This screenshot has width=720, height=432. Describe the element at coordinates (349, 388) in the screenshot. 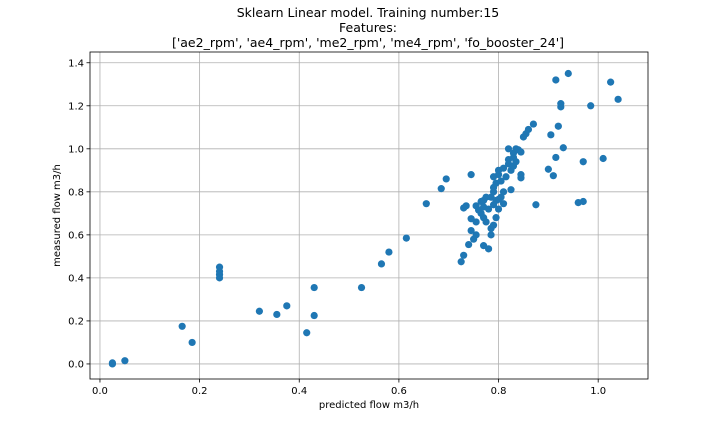

I see `x-axis-ticks: 0.0 0.2 0.4 0.6 0.8 1.0` at that location.